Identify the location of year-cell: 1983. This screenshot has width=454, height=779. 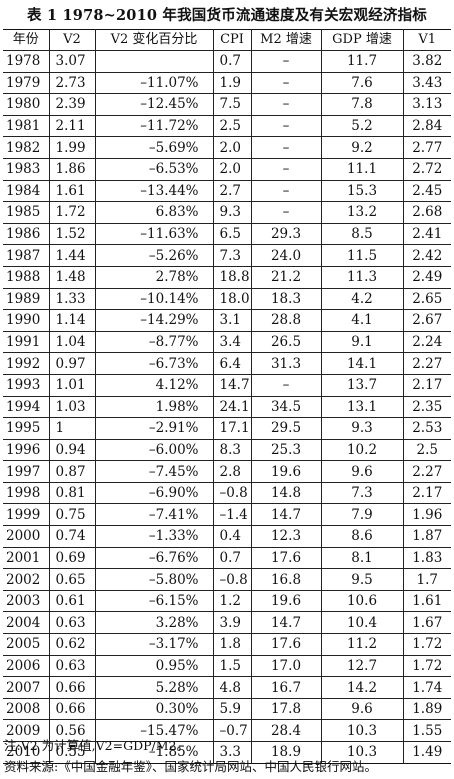
(26, 169).